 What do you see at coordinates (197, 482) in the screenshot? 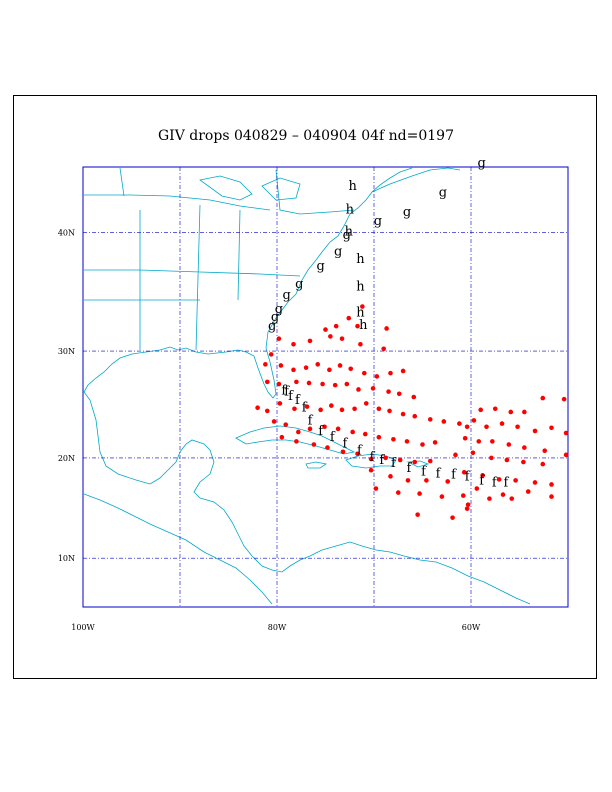
I see `mexico-coast-line` at bounding box center [197, 482].